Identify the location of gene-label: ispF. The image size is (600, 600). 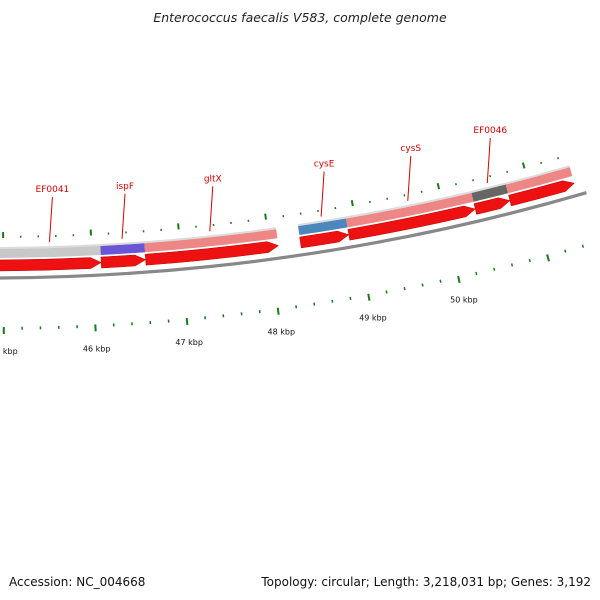
(125, 187).